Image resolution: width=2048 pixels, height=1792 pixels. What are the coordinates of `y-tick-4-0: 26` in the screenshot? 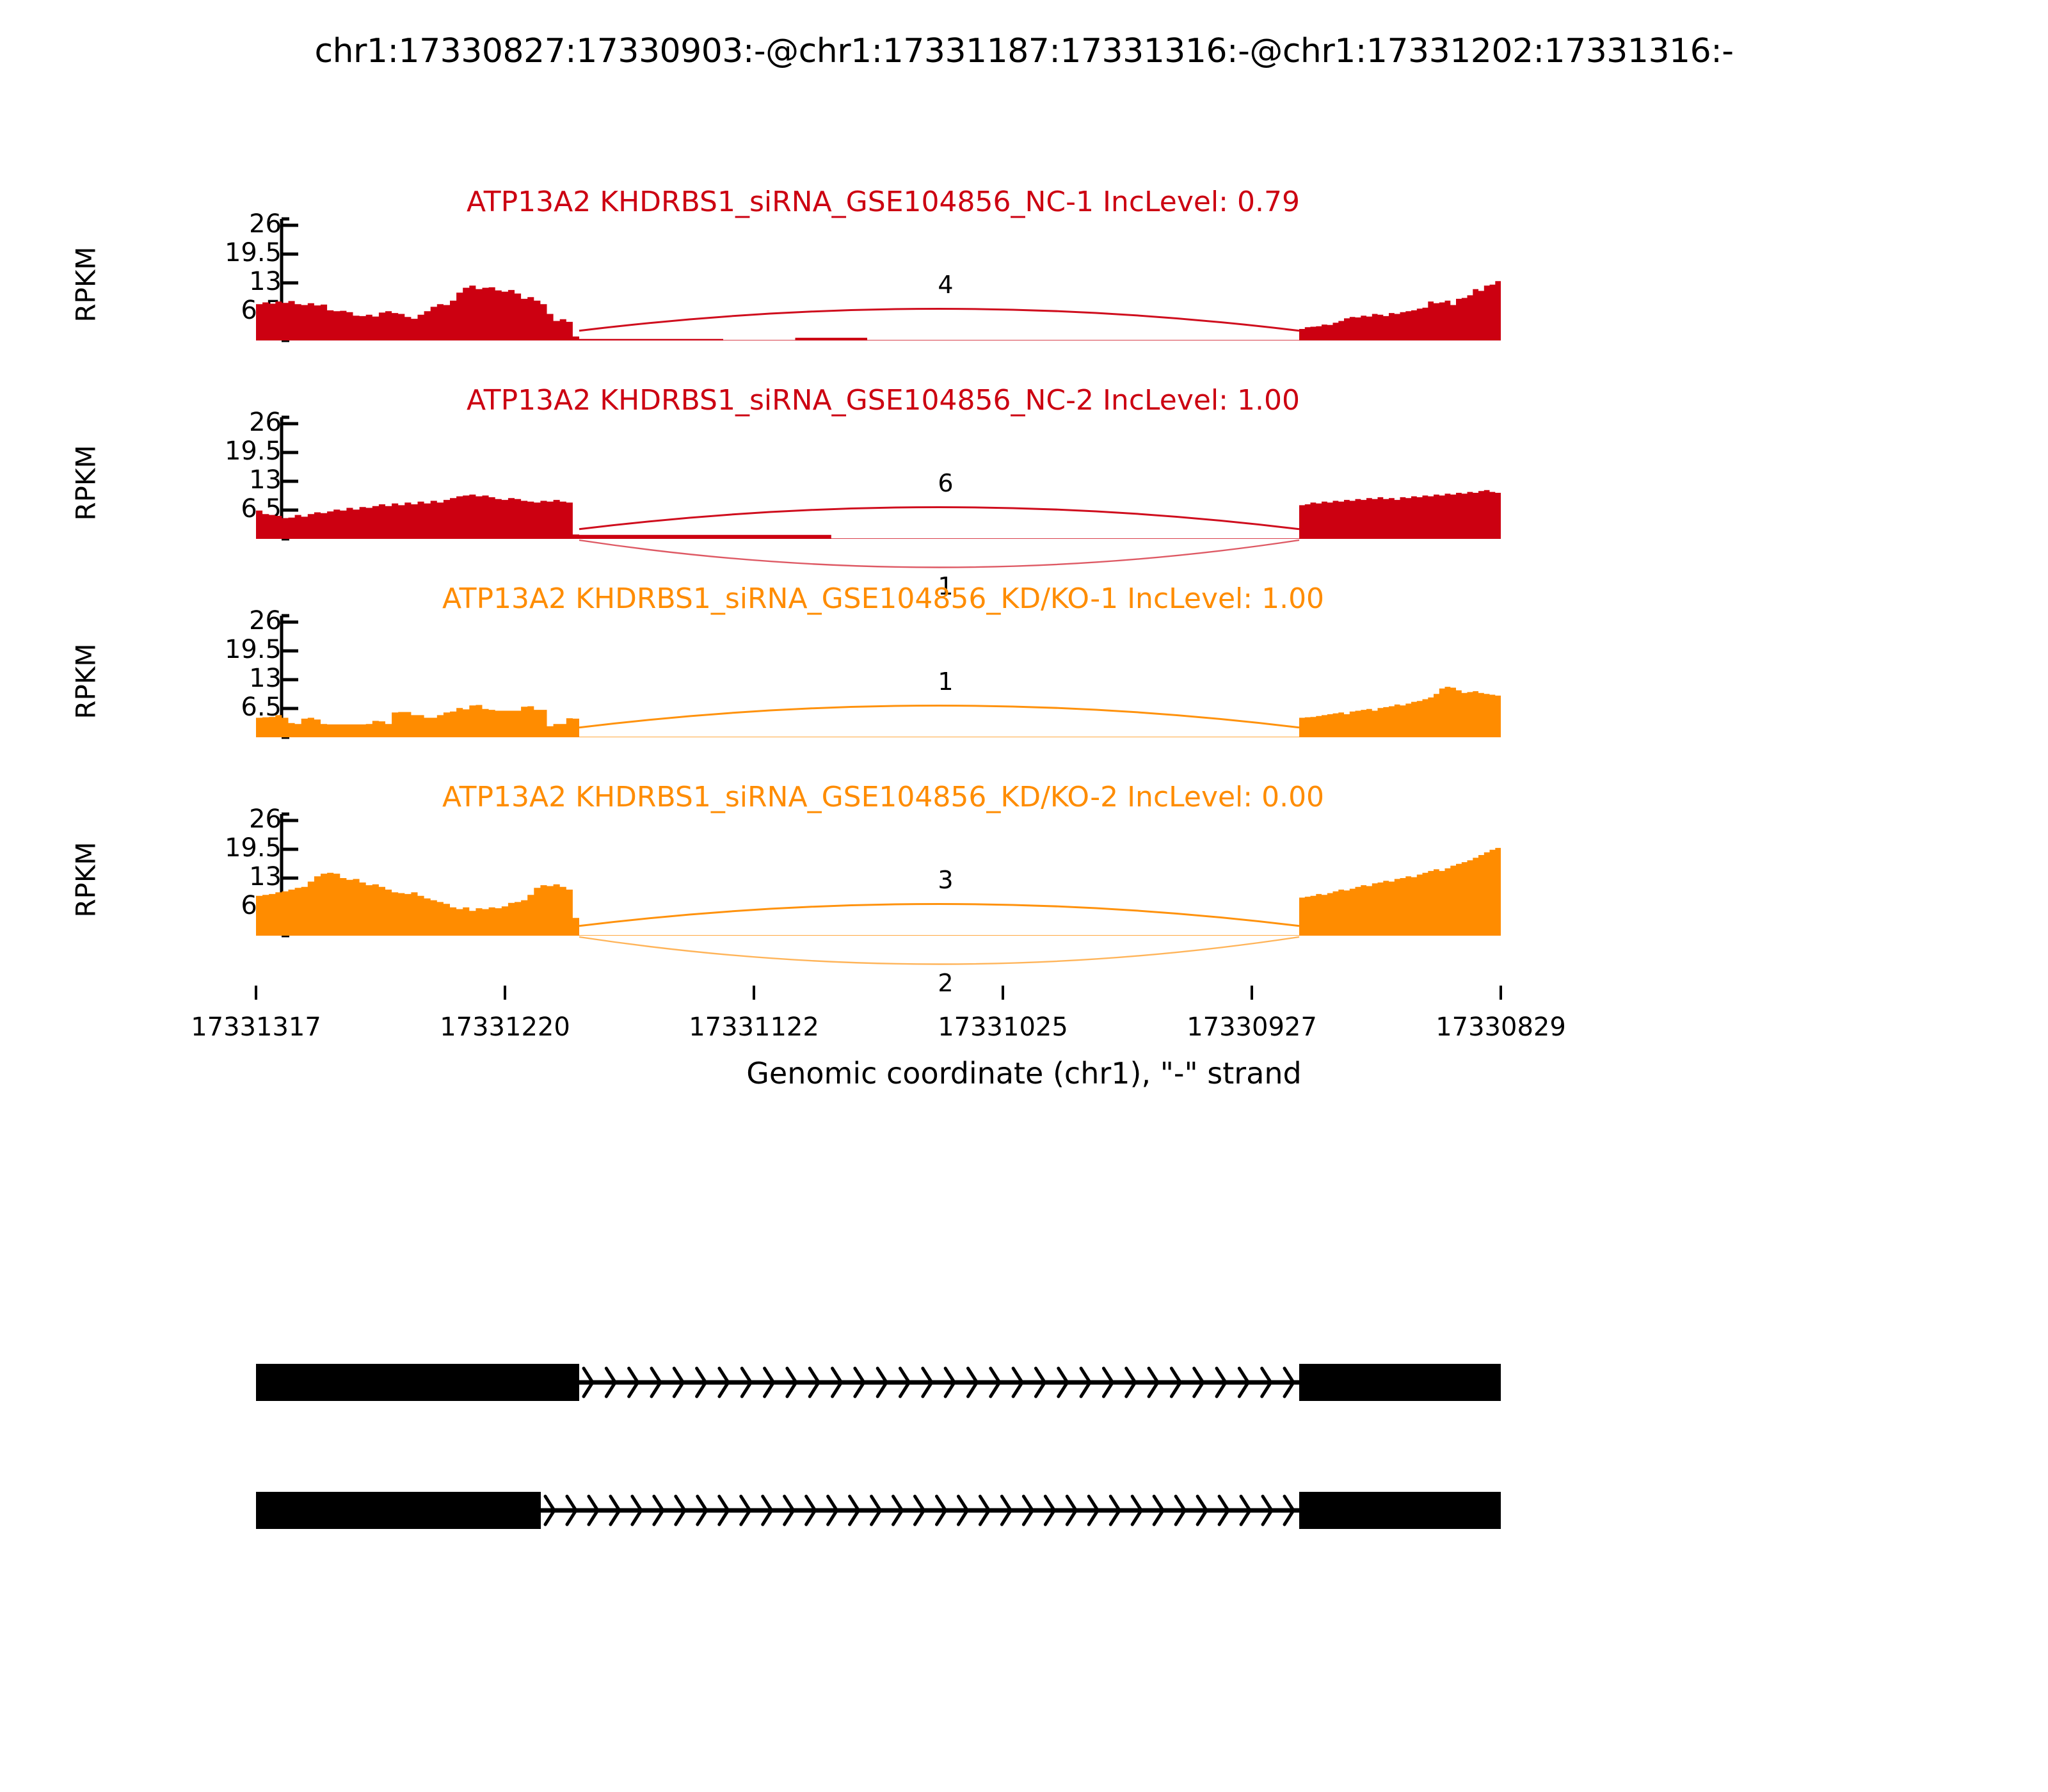 It's located at (265, 819).